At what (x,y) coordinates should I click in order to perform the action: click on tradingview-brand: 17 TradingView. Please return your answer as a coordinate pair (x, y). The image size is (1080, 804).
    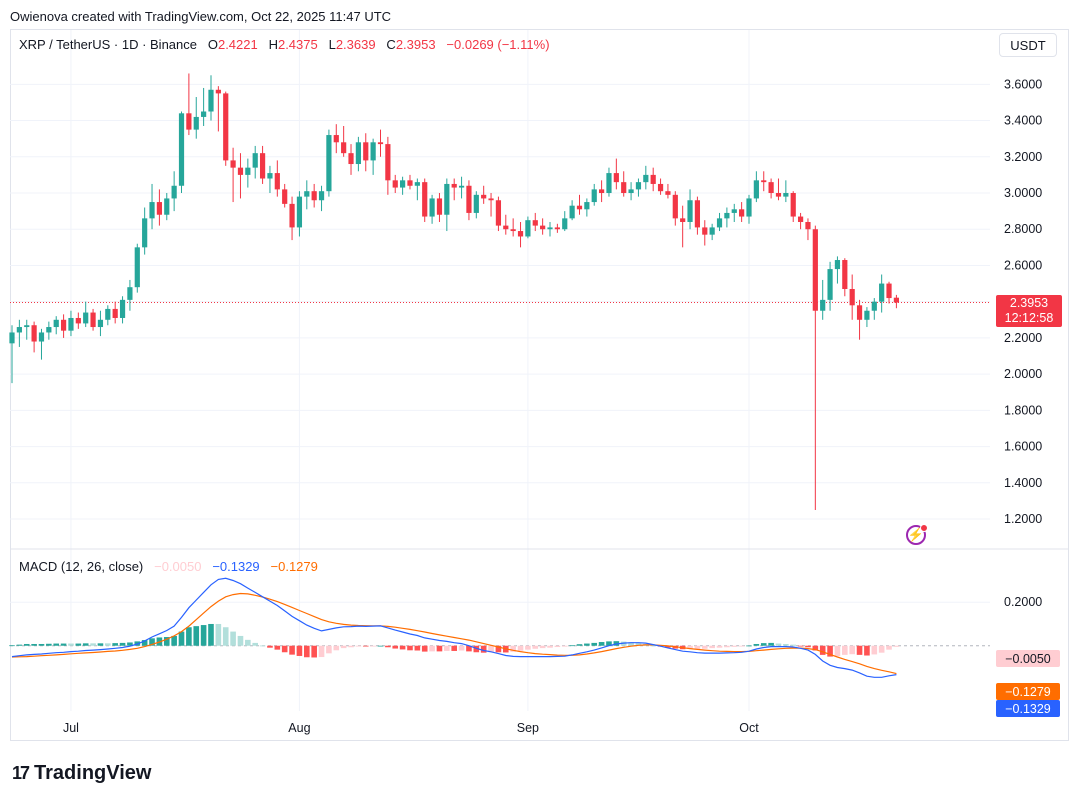
    Looking at the image, I should click on (81, 773).